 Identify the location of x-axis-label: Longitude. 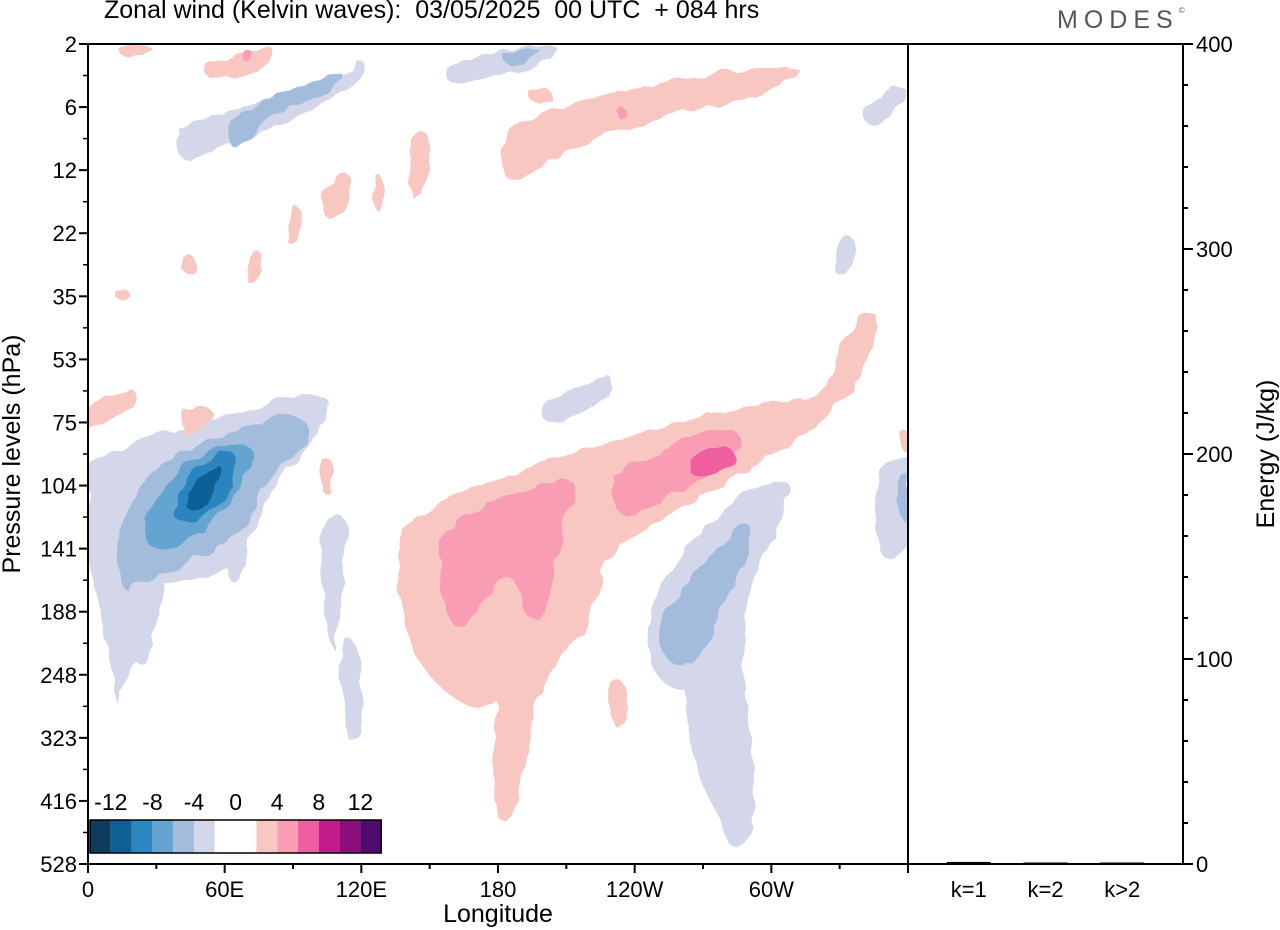
(498, 914).